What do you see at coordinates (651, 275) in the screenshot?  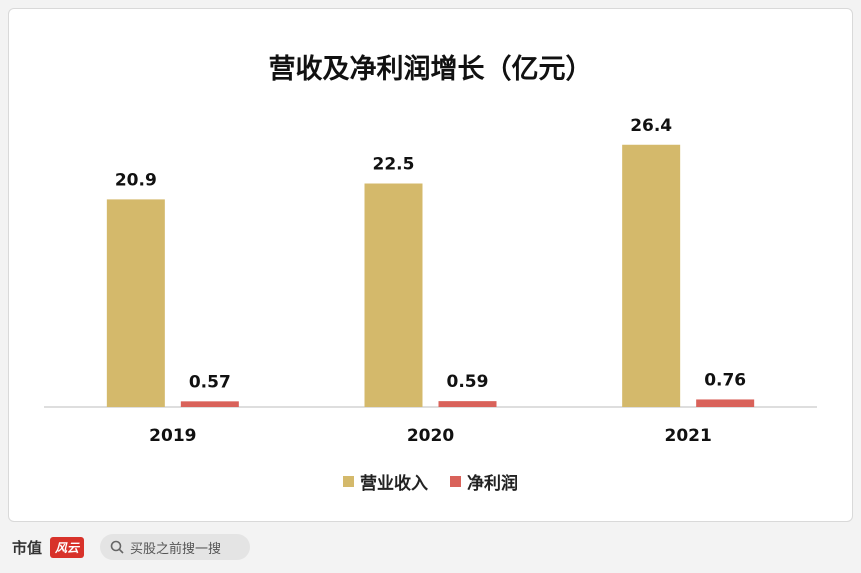 I see `bar-revenue-2021` at bounding box center [651, 275].